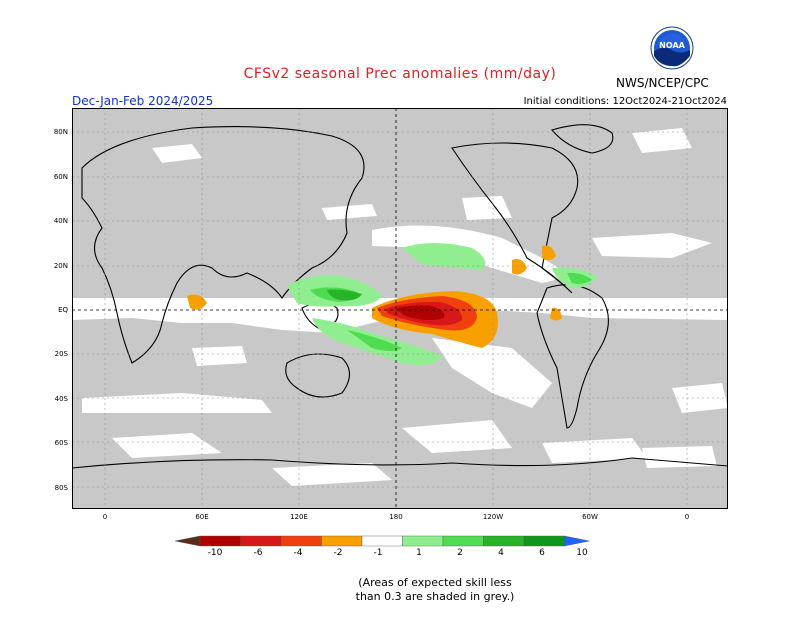 This screenshot has width=800, height=618. Describe the element at coordinates (378, 553) in the screenshot. I see `colorbar-tick-minus1: -1` at that location.